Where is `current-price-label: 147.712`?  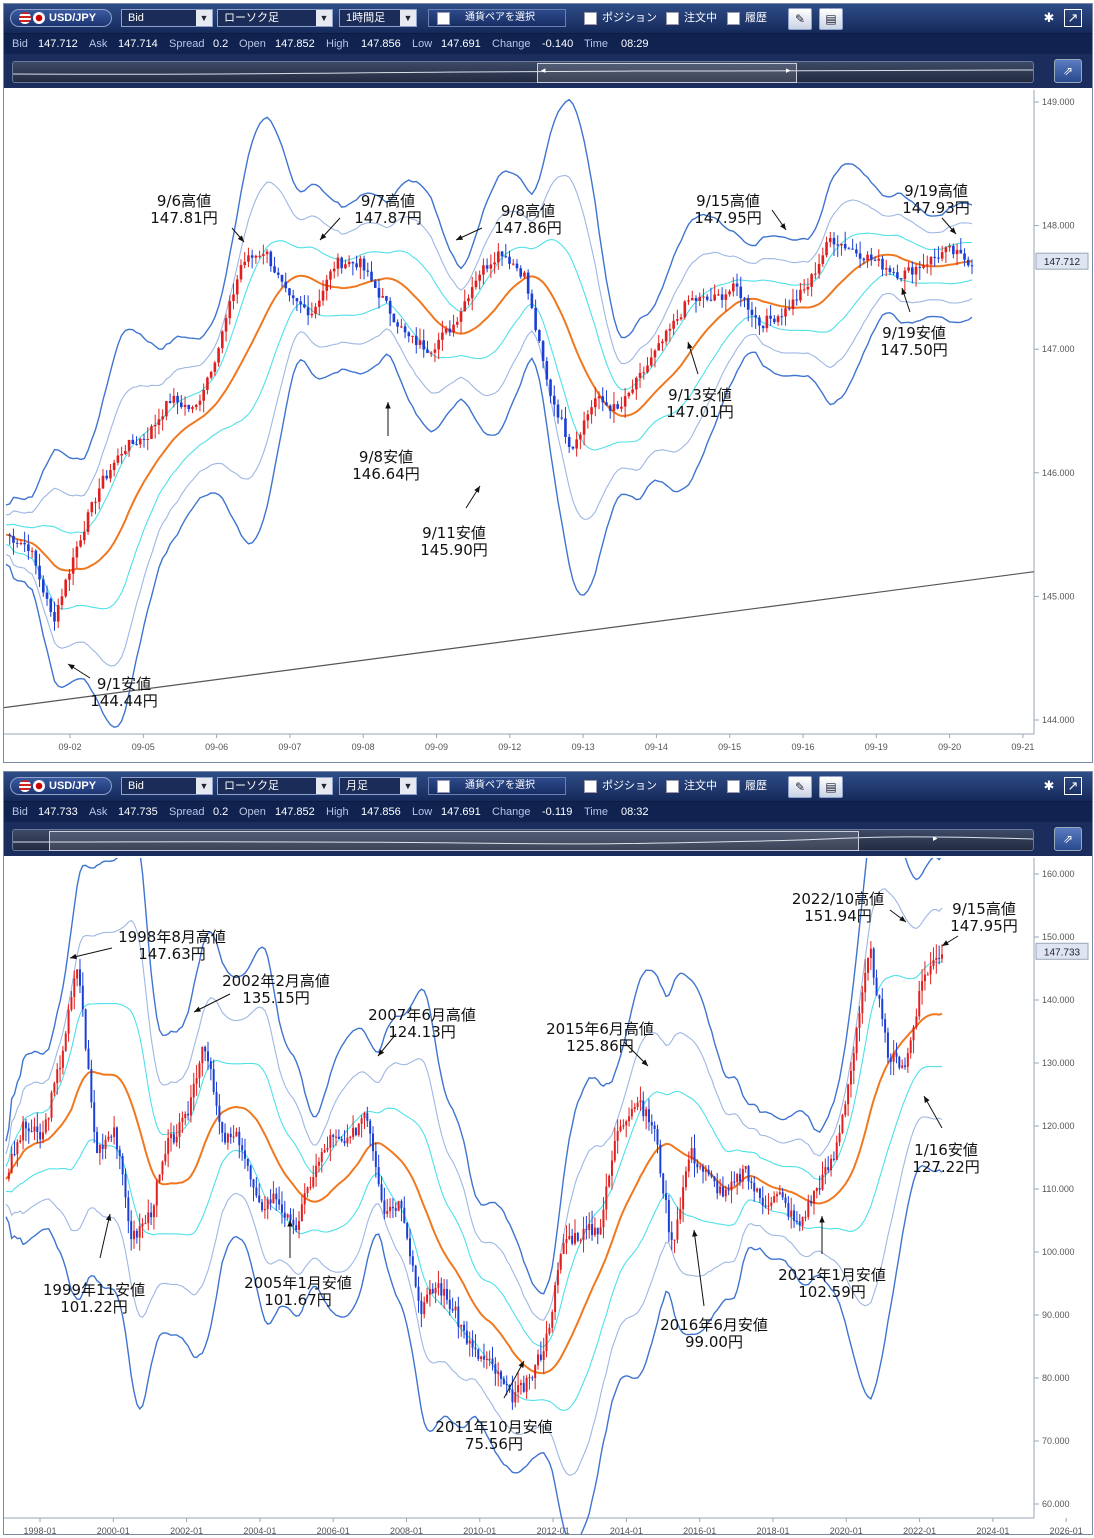
current-price-label: 147.712 is located at coordinates (1062, 262).